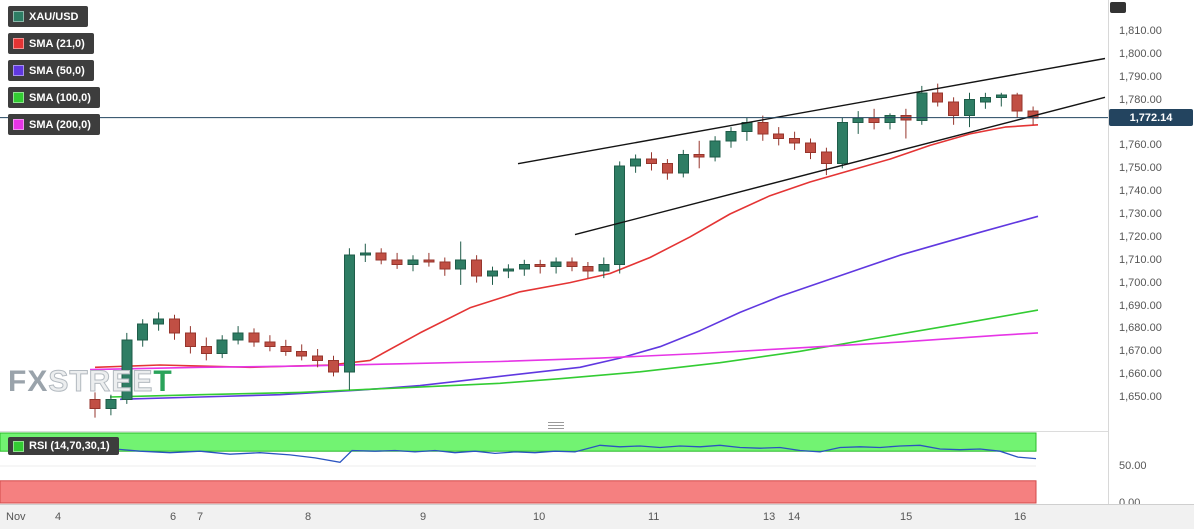 The image size is (1194, 529). Describe the element at coordinates (1140, 31) in the screenshot. I see `price-tick-label: 1,810.00` at that location.